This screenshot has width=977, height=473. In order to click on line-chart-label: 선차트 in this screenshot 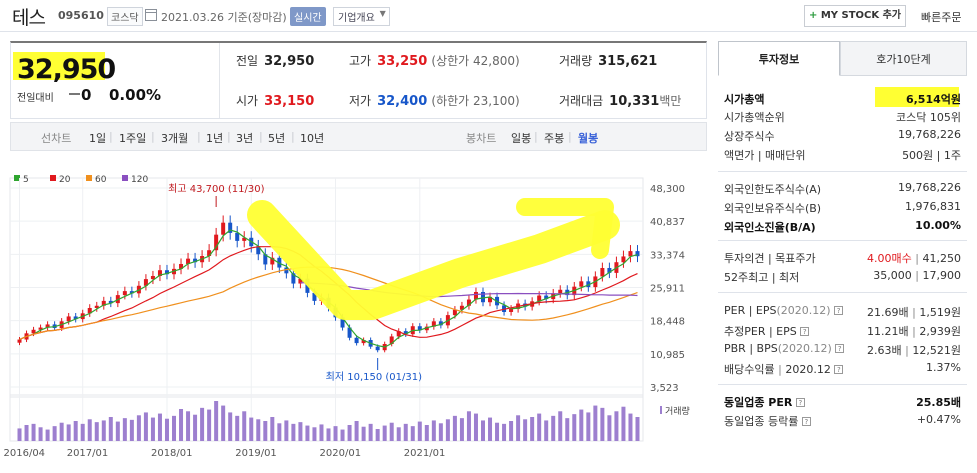, I will do `click(56, 138)`.